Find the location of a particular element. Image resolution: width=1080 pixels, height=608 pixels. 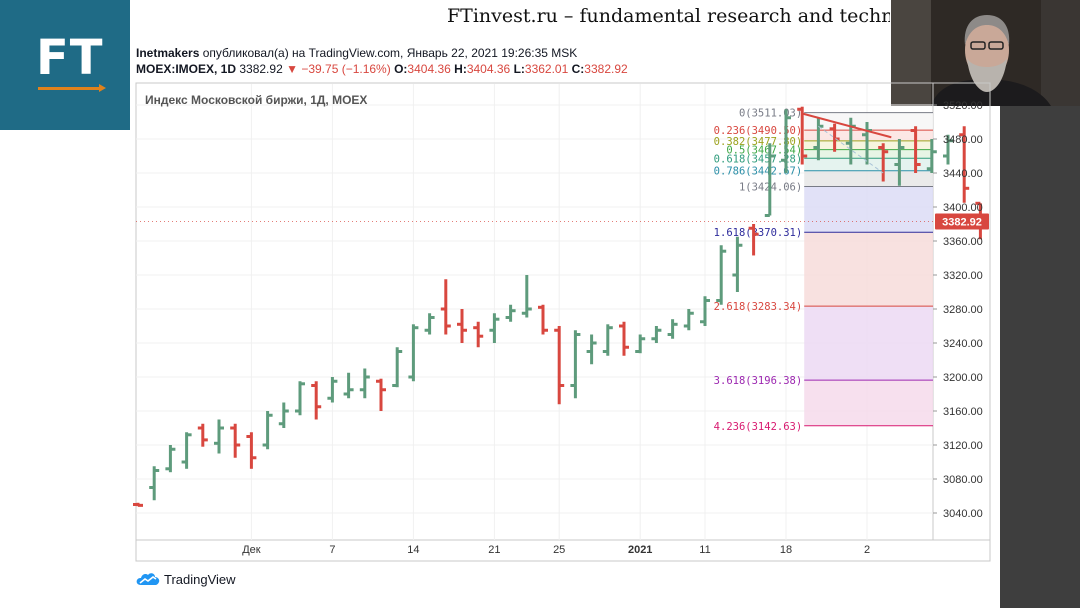

y-tick-label: 3320.00 is located at coordinates (963, 276).